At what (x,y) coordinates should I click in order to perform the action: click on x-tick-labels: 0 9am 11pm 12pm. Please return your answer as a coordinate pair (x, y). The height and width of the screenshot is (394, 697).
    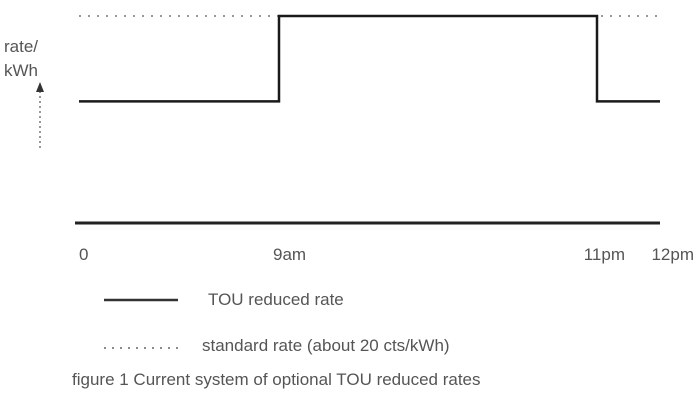
    Looking at the image, I should click on (386, 254).